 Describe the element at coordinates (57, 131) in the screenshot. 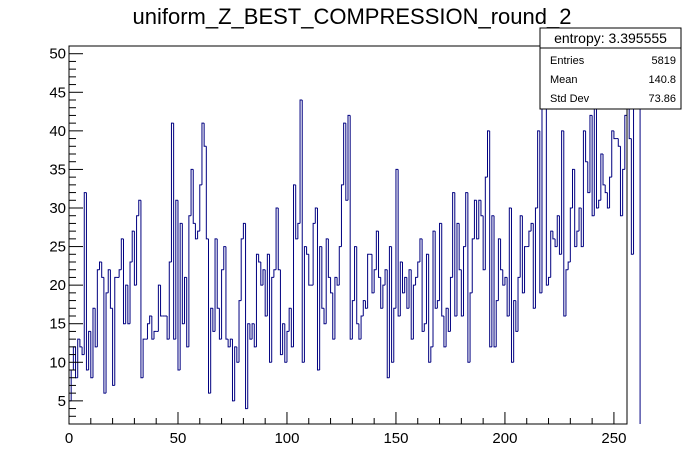

I see `y-tick-label: 40` at that location.